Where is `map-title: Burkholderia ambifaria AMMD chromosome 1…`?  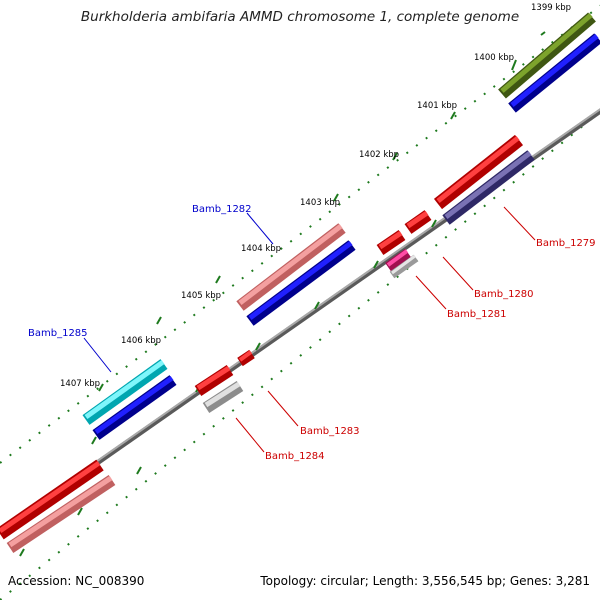
map-title: Burkholderia ambifaria AMMD chromosome 1… is located at coordinates (300, 17).